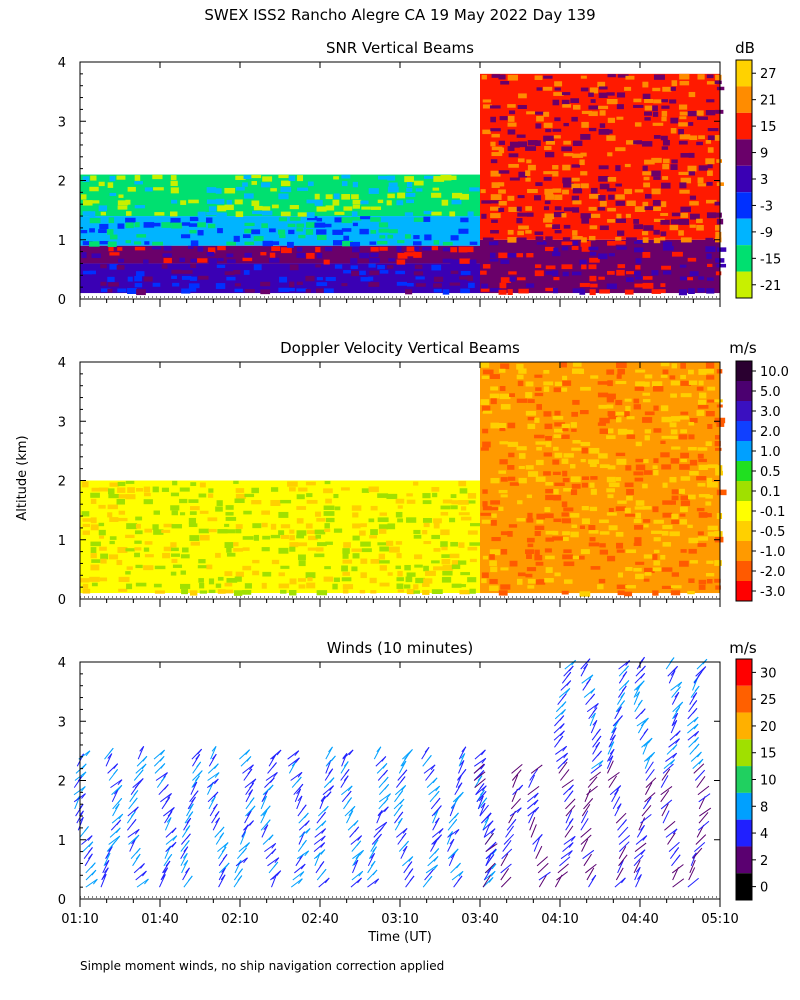 The height and width of the screenshot is (1000, 800). I want to click on colorbar-label: 3, so click(764, 180).